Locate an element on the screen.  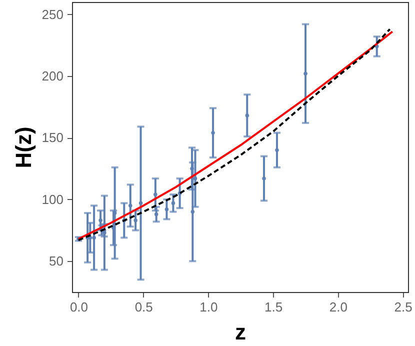
x-tick-label: 2.5 is located at coordinates (403, 307).